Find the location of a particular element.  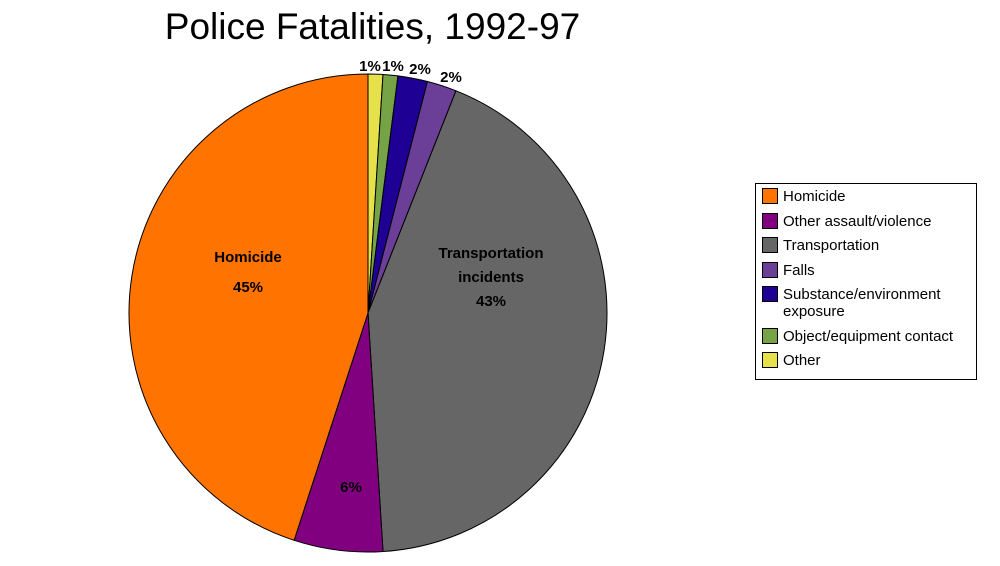

chart-title: Police Fatalities, 1992-97 is located at coordinates (372, 26).